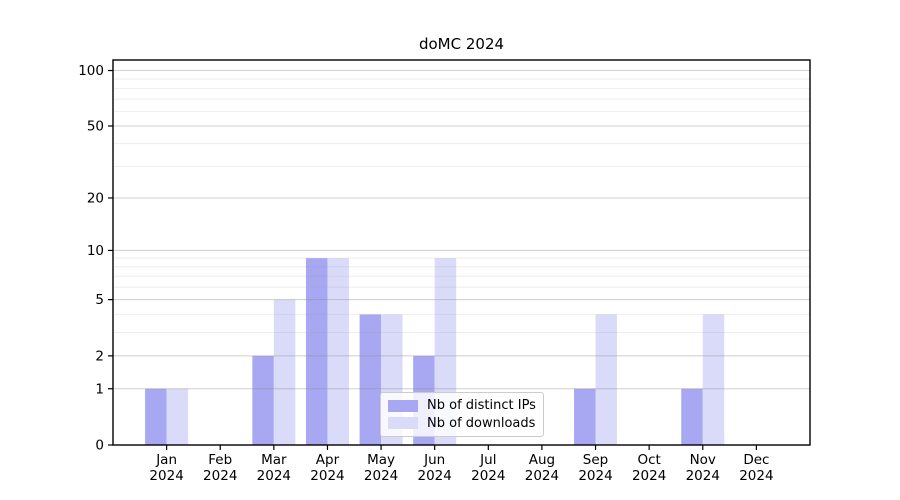 The width and height of the screenshot is (900, 500). I want to click on x-tick-label: Dec 2024, so click(756, 468).